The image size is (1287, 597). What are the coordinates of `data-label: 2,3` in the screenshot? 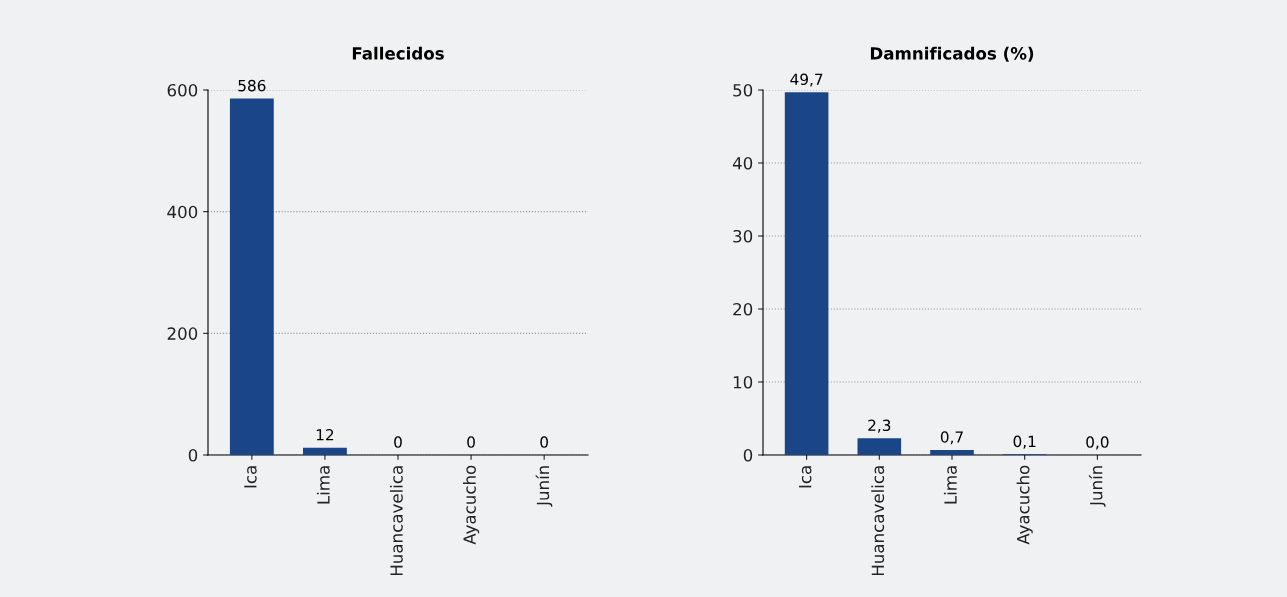 It's located at (879, 426).